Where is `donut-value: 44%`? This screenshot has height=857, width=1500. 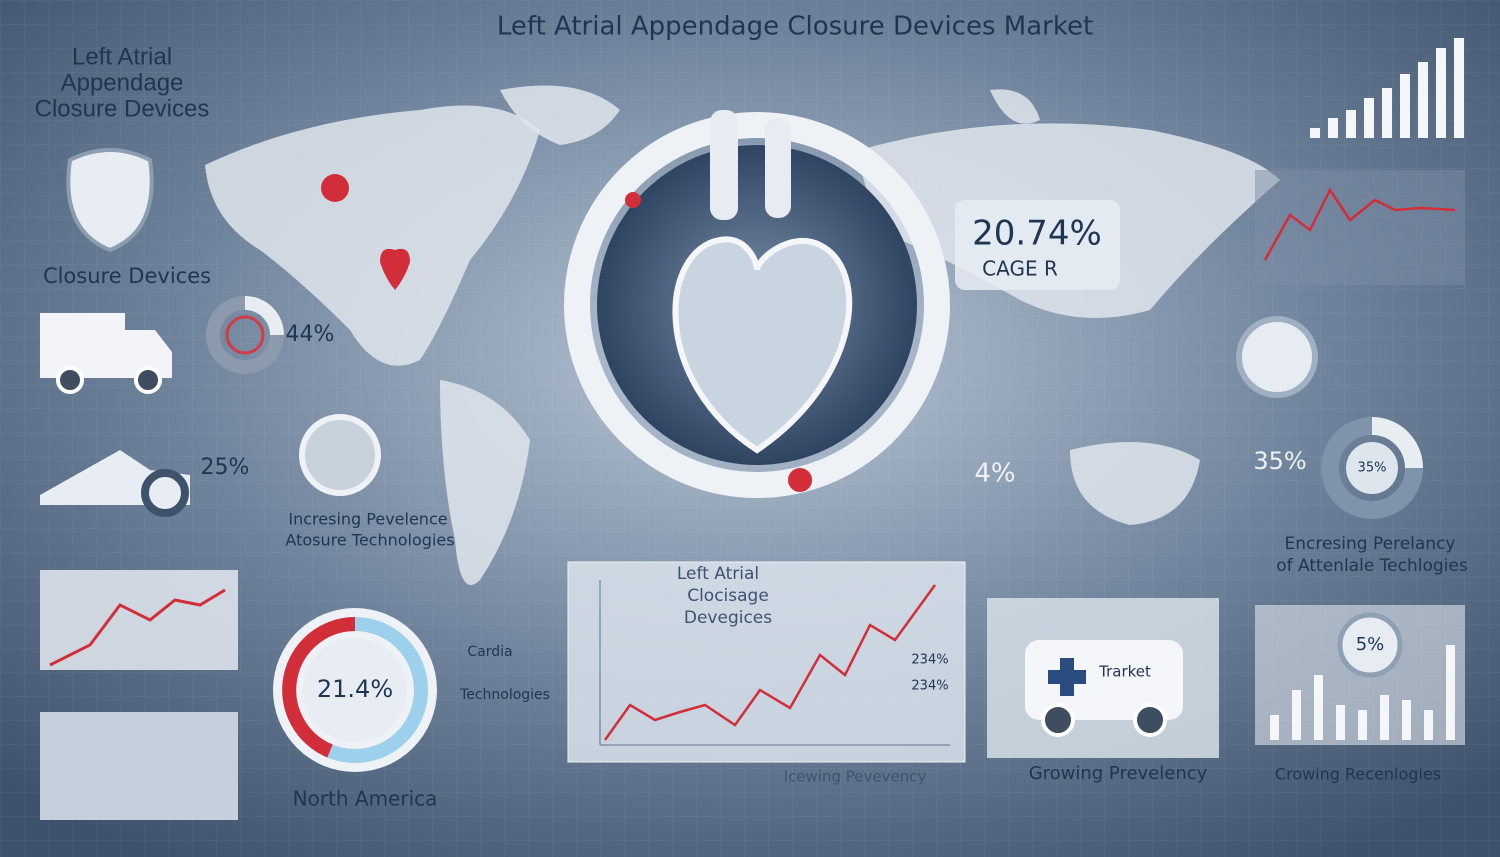
donut-value: 44% is located at coordinates (310, 334).